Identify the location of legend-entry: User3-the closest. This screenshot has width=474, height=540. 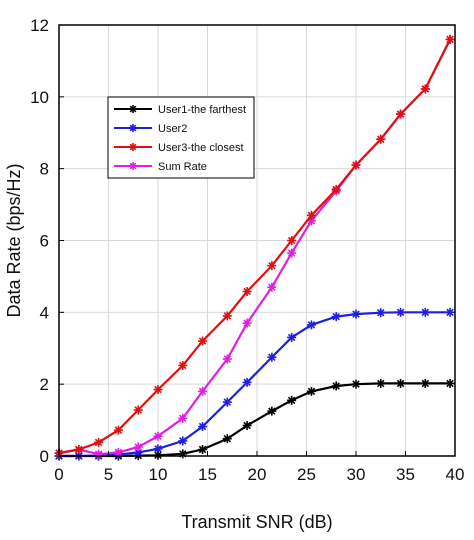
(201, 148).